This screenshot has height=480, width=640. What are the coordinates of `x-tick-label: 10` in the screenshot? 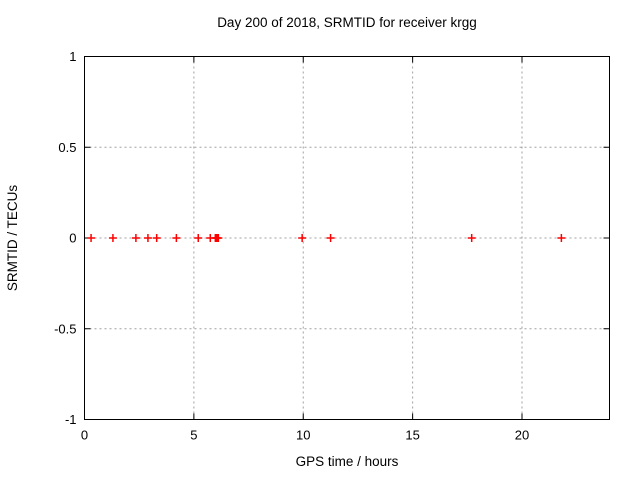 It's located at (303, 435).